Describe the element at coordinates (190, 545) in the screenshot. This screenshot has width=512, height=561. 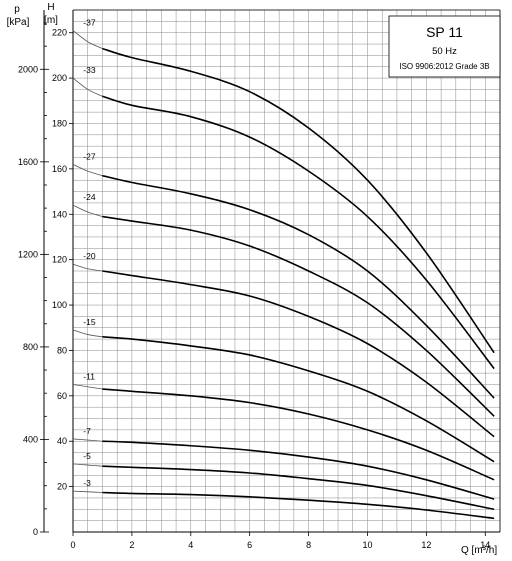
I see `x-tick-label: 4` at that location.